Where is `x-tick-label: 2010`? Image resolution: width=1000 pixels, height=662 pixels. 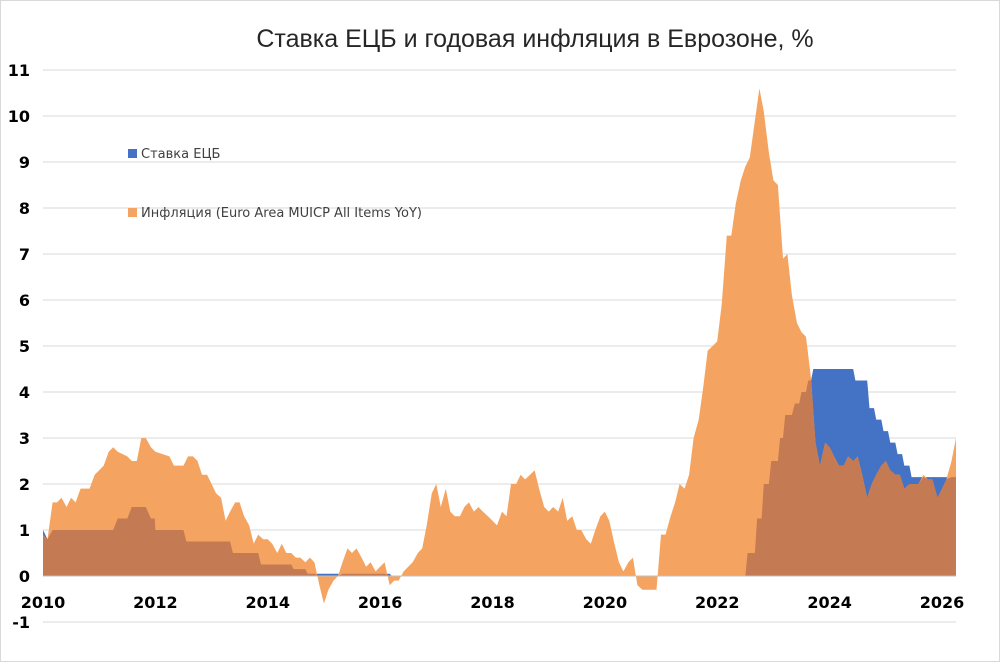 x-tick-label: 2010 is located at coordinates (43, 602).